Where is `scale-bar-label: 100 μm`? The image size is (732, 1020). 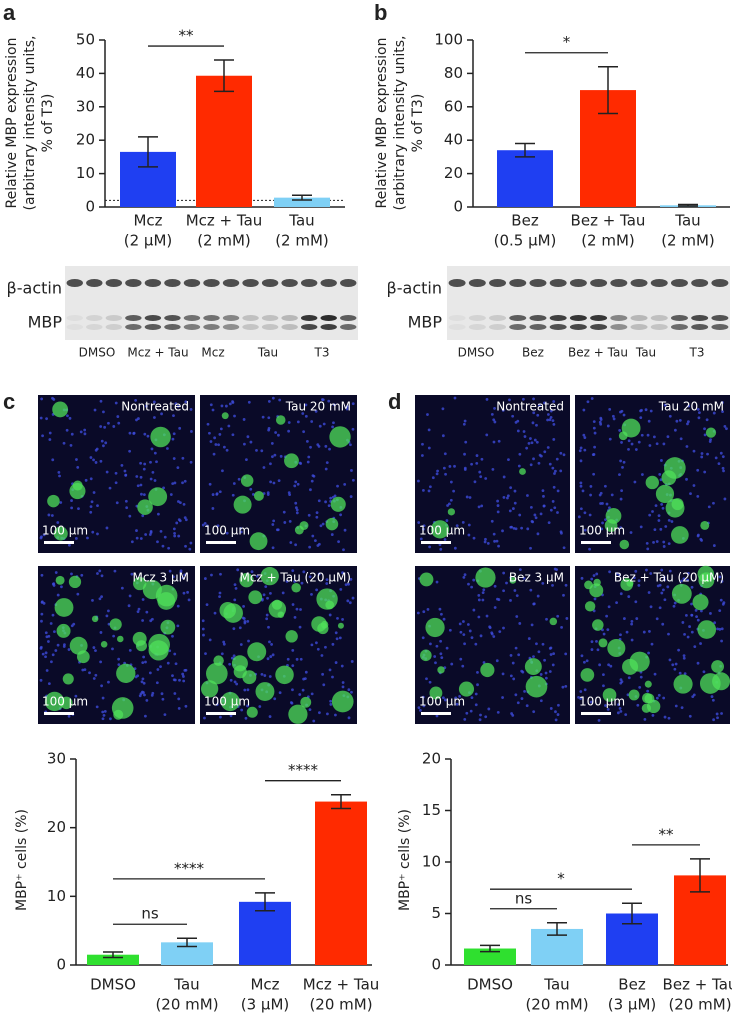
scale-bar-label: 100 μm is located at coordinates (602, 702).